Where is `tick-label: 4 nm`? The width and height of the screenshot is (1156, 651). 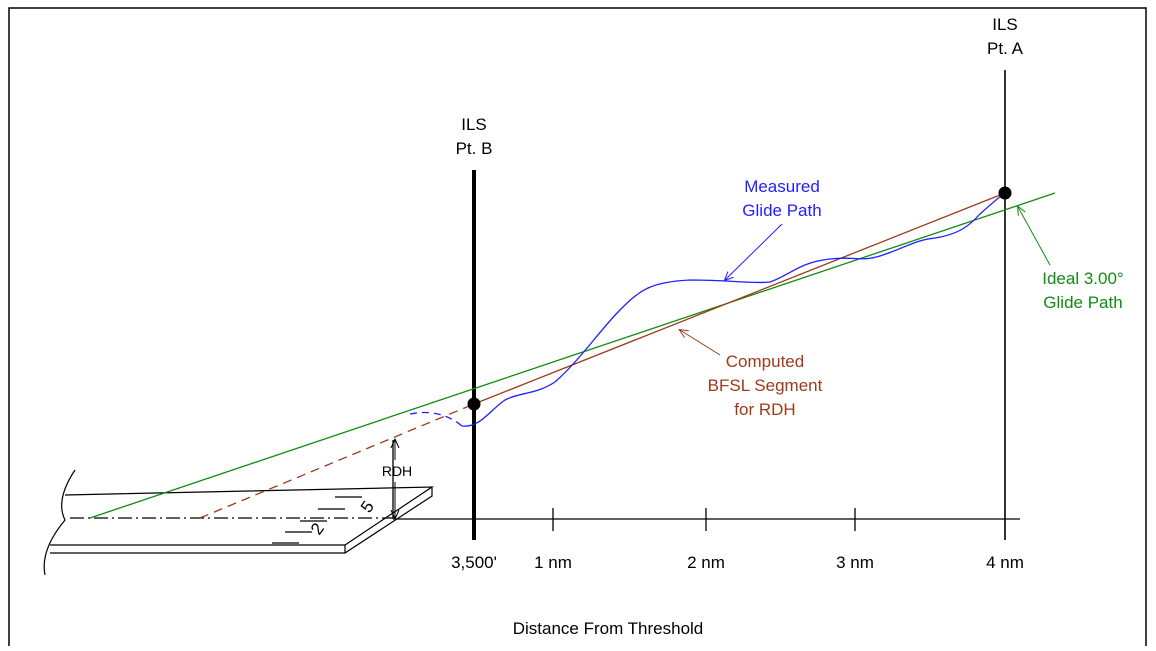
tick-label: 4 nm is located at coordinates (1005, 562).